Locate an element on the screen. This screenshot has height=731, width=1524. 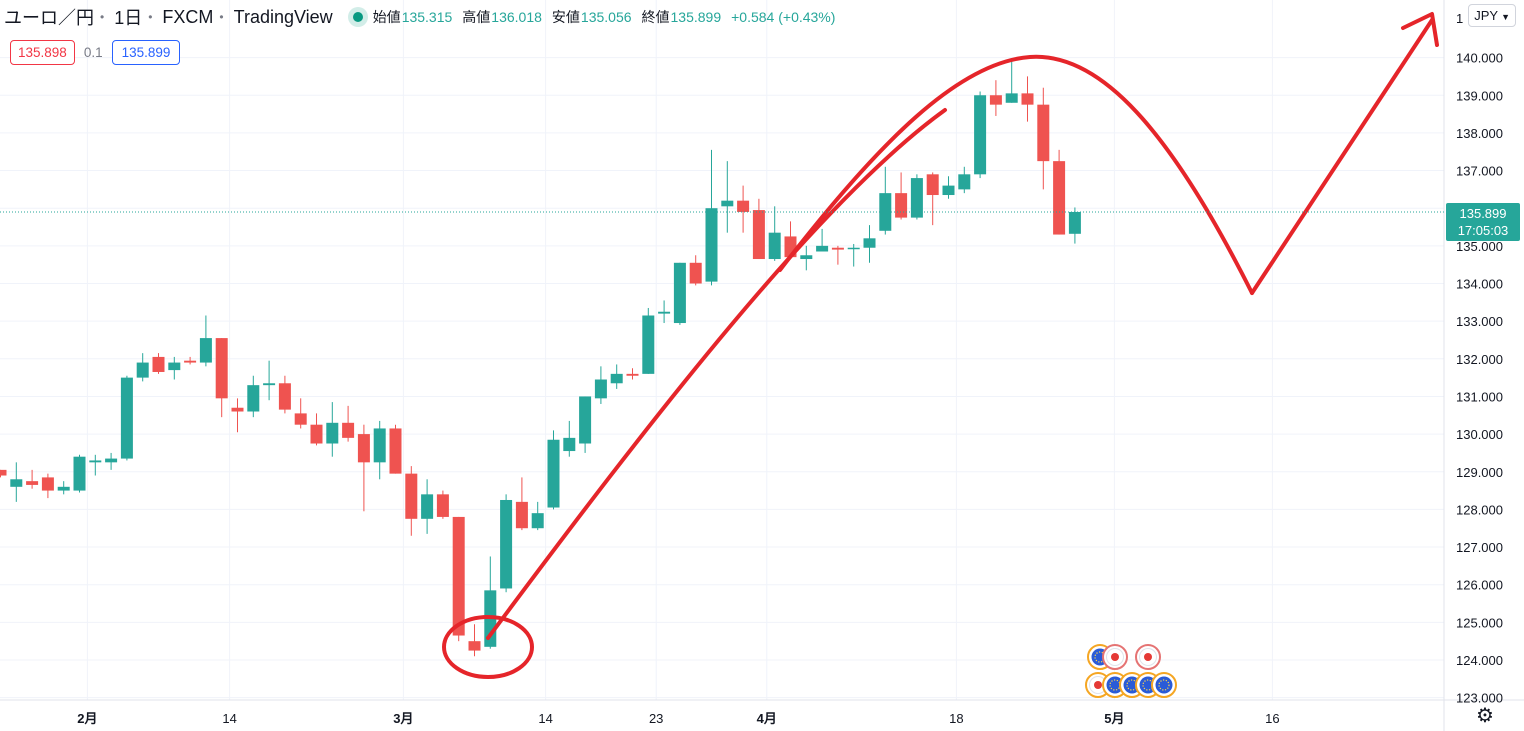
price-tick-label: 134.000 is located at coordinates (1479, 284).